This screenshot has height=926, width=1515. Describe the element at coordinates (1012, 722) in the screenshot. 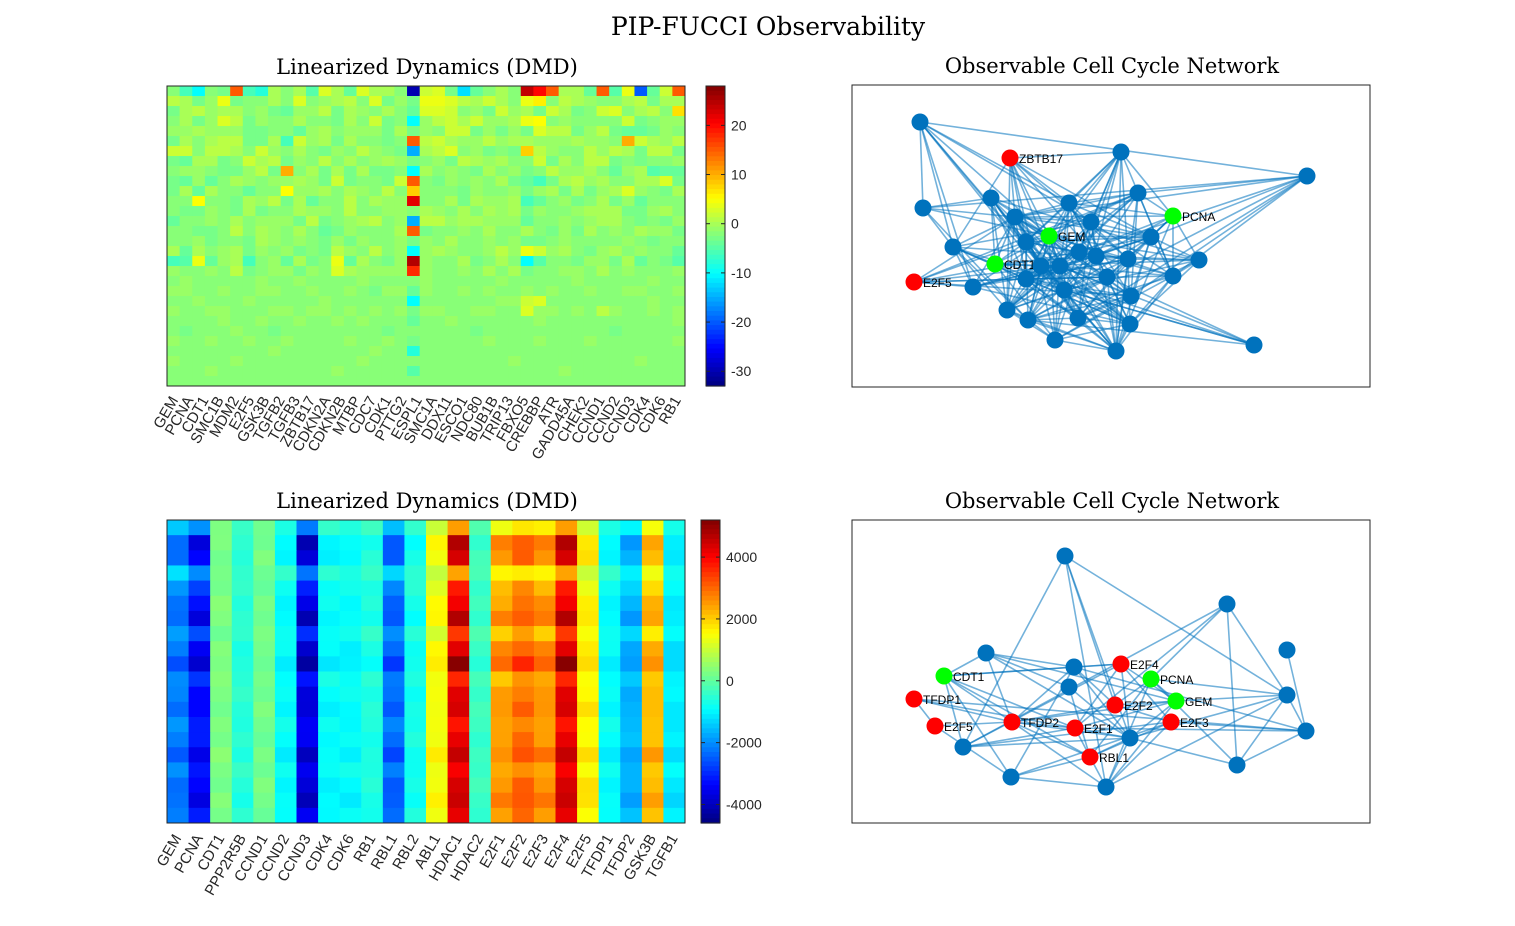

I see `network-2-node-tfdp2` at that location.